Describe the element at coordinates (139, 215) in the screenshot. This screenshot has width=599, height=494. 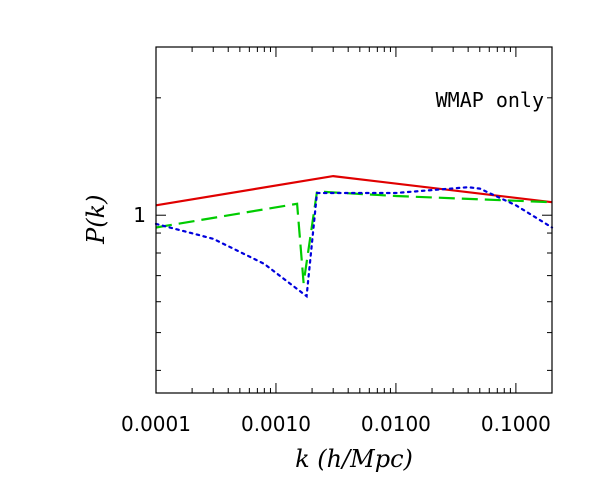
I see `y-tick-label: 1` at that location.